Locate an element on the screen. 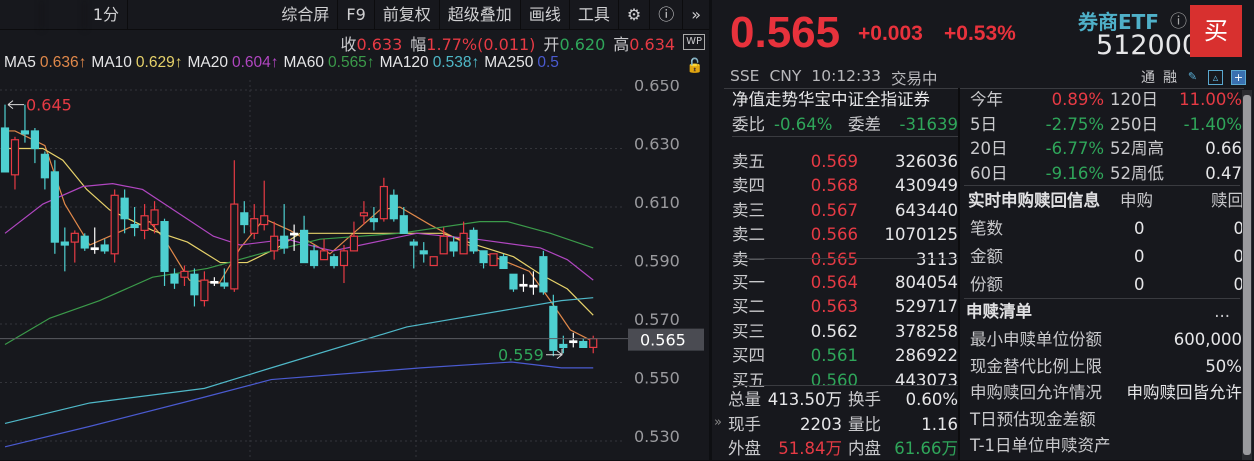 The image size is (1254, 461). perf-row: 20日 -6.77% 52周高 0.66 is located at coordinates (1103, 149).